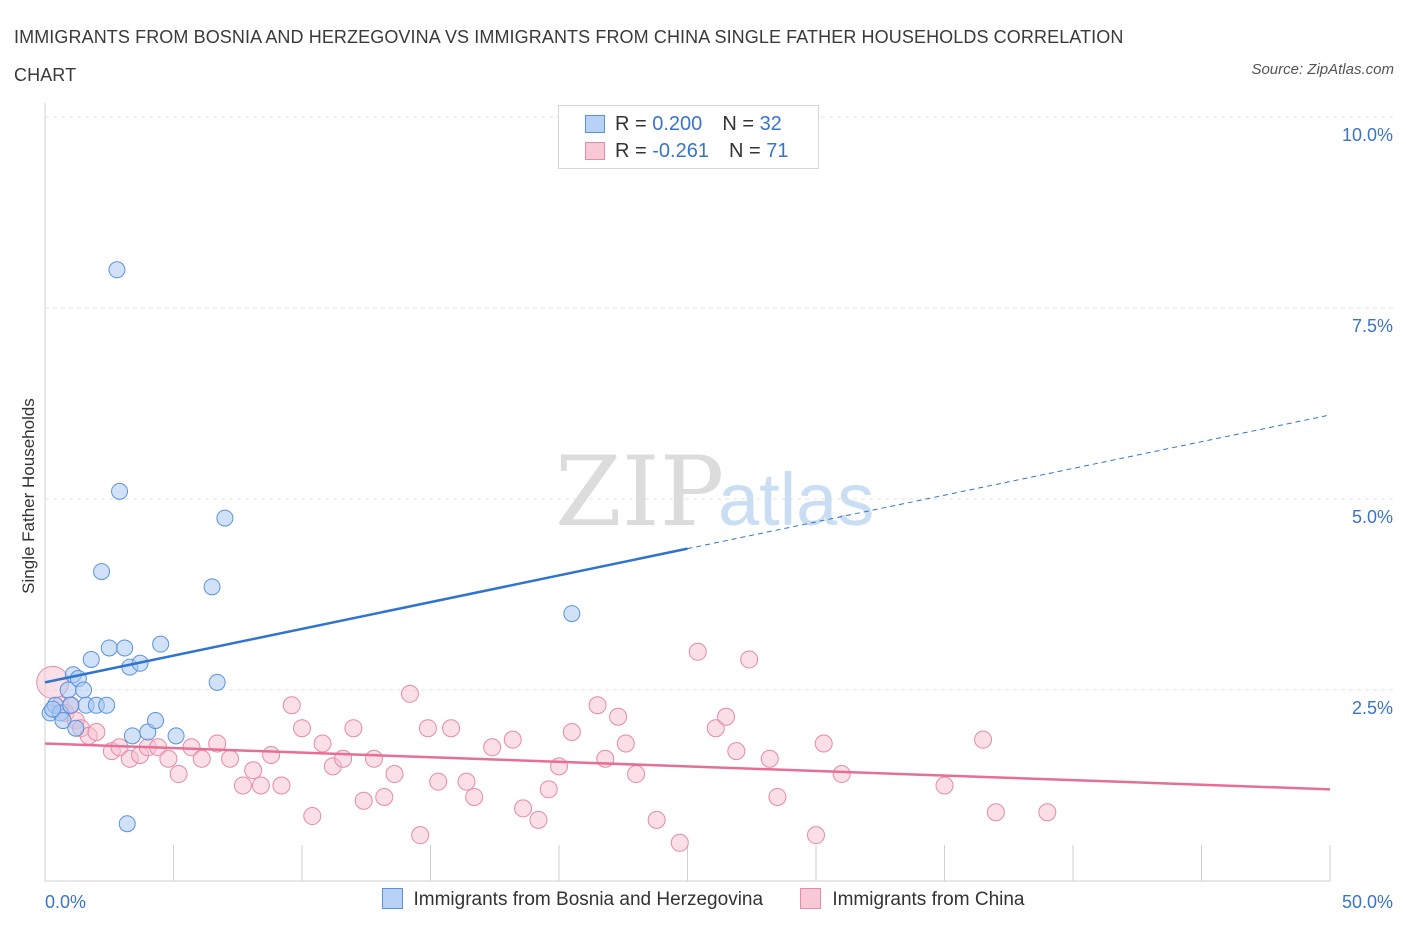 The width and height of the screenshot is (1406, 930). I want to click on y-tick-label: 5.0%, so click(1372, 517).